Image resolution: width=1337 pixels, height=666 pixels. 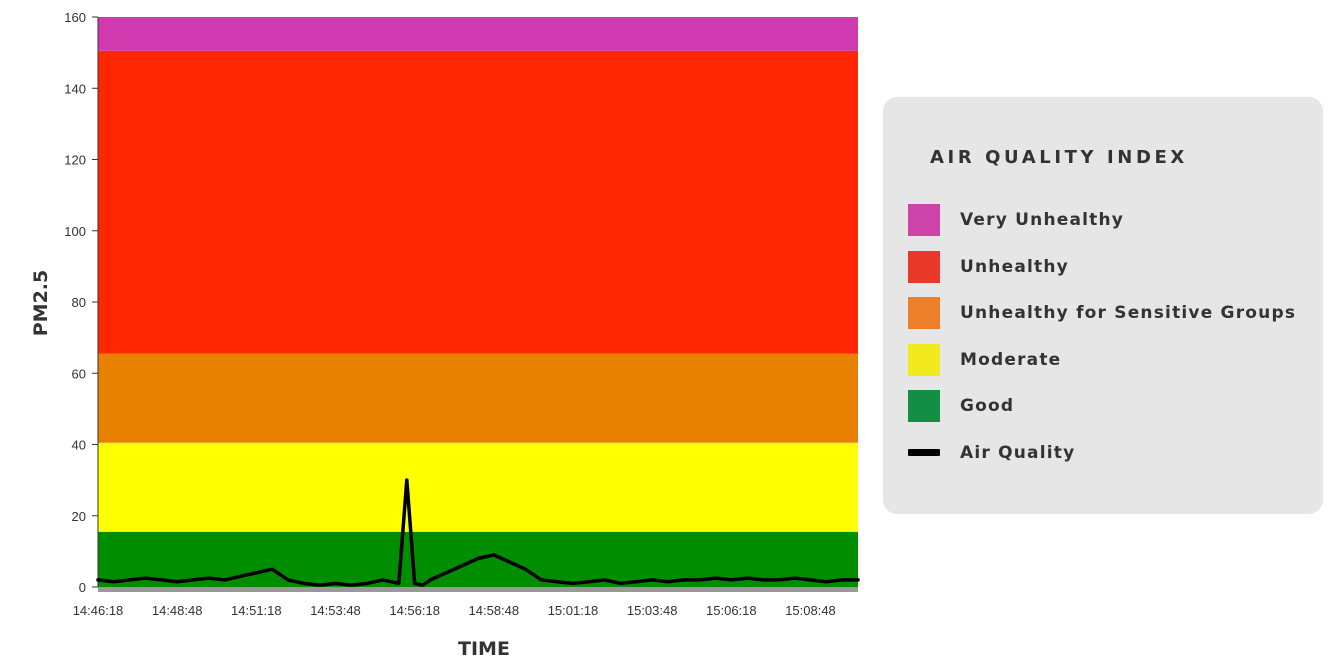 What do you see at coordinates (987, 406) in the screenshot?
I see `legend-label: Good` at bounding box center [987, 406].